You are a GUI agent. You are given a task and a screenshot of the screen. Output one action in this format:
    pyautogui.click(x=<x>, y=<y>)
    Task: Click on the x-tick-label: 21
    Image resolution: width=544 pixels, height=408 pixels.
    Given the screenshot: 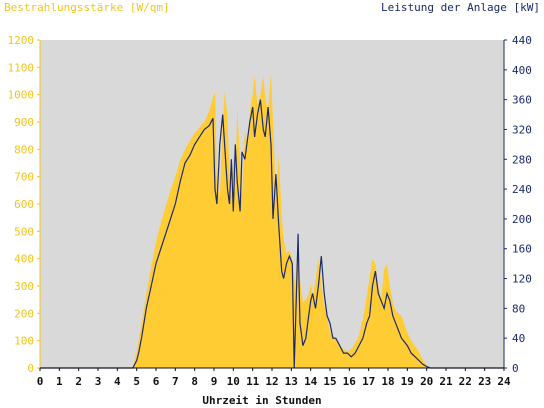 What is the action you would take?
    pyautogui.click(x=446, y=381)
    